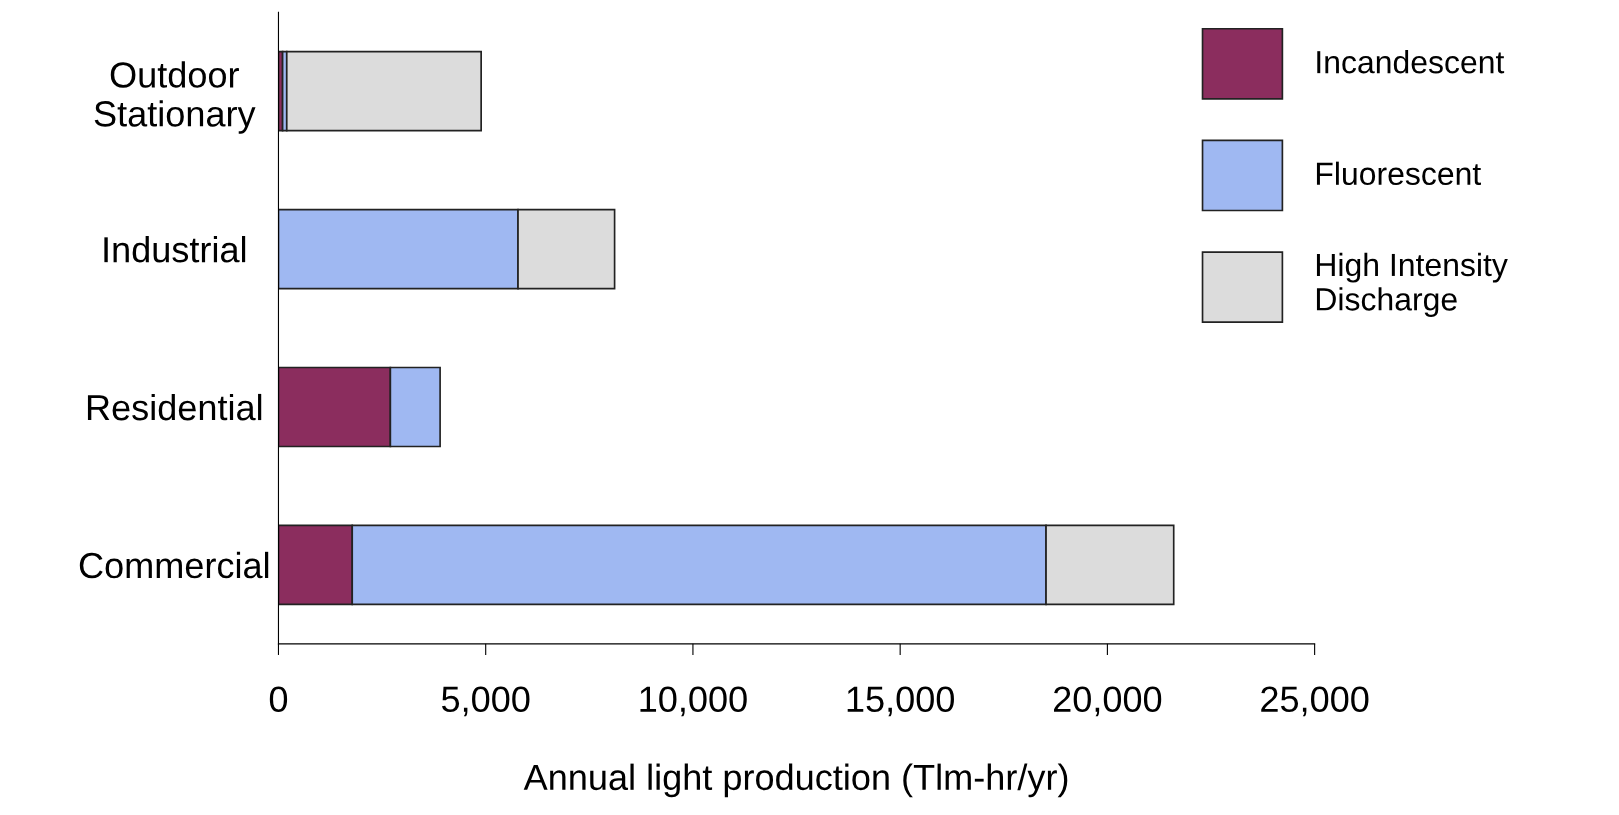  What do you see at coordinates (1412, 284) in the screenshot?
I see `legend-label: High Intensity Discharge` at bounding box center [1412, 284].